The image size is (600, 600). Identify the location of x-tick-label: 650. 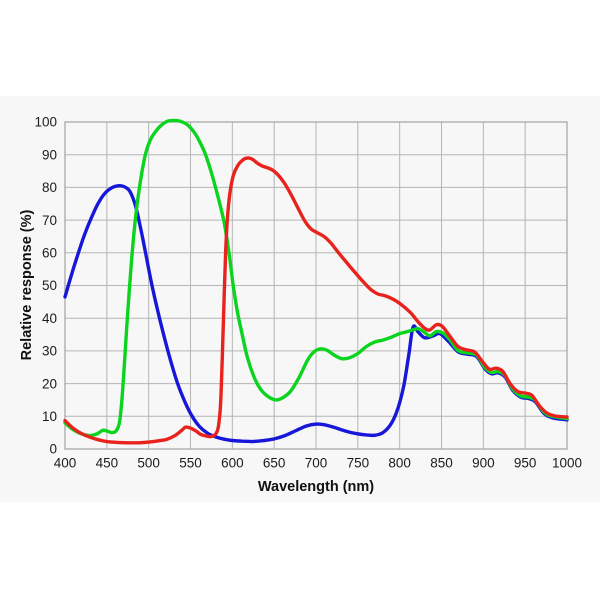
(274, 463).